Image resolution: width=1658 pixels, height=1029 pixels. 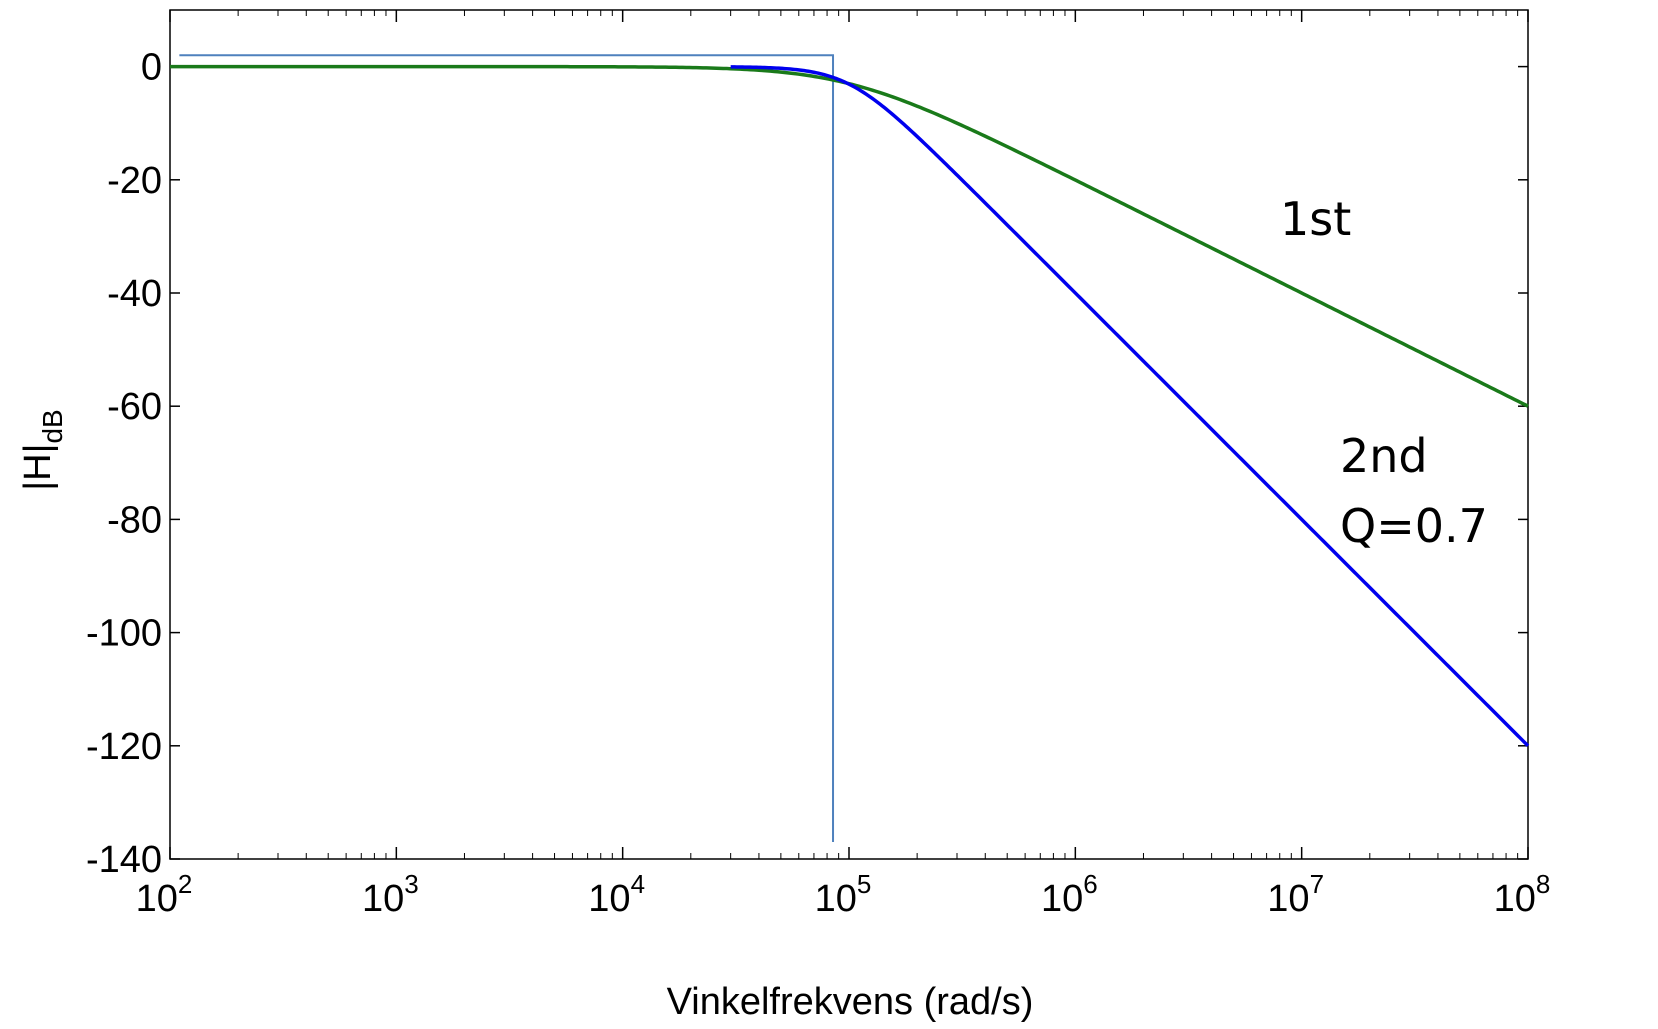 I want to click on y-tick-label: -80, so click(x=134, y=520).